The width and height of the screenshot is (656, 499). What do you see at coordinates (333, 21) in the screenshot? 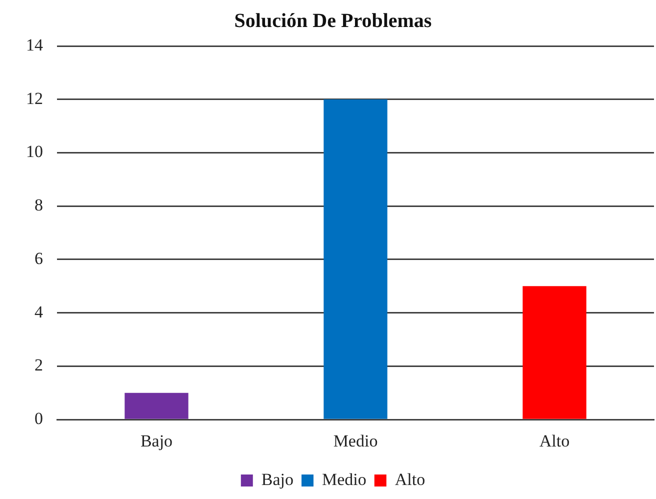
I see `chart-title: Solución De Problemas` at bounding box center [333, 21].